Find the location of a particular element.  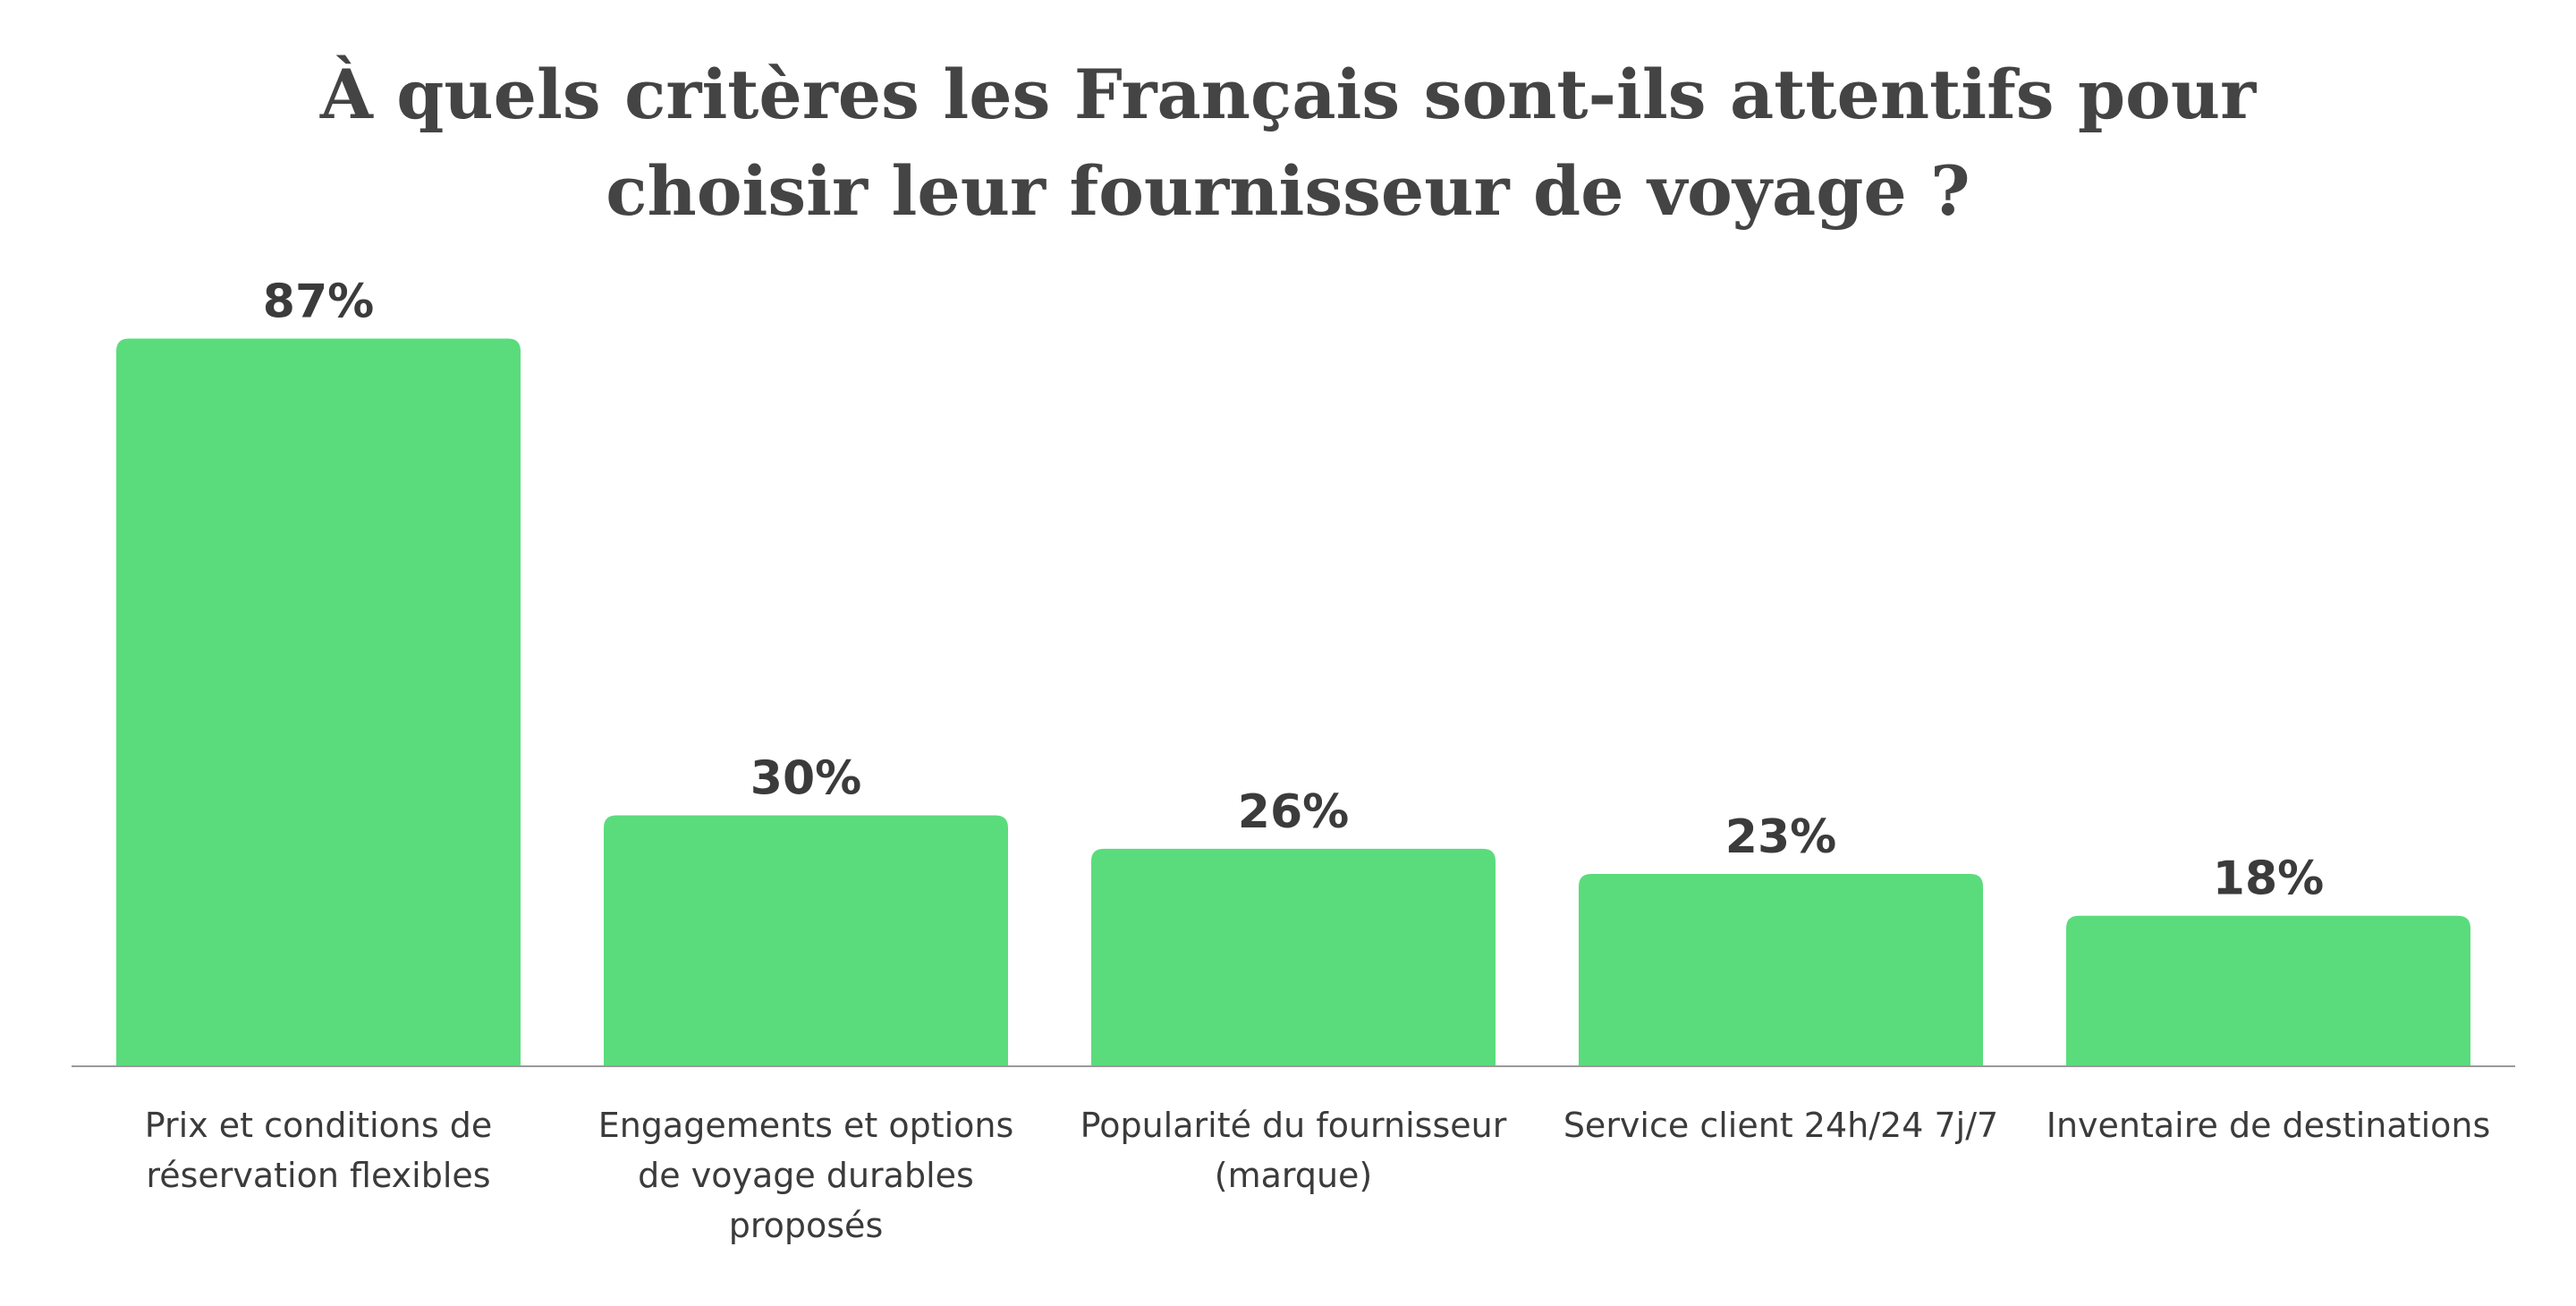

category-label-3-line-1: Popularité du fournisseur is located at coordinates (1293, 1125).